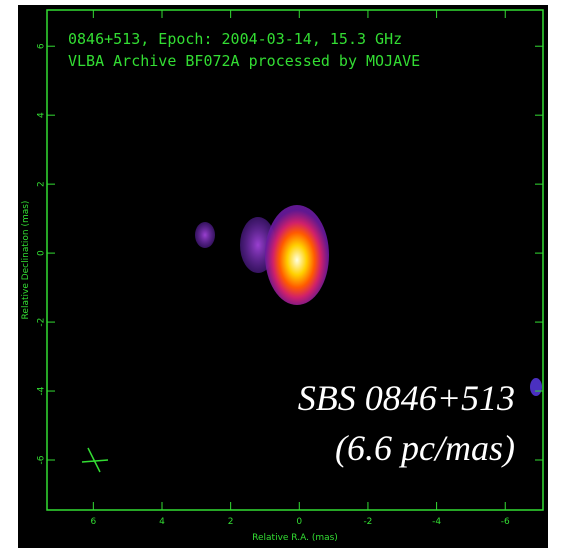 This screenshot has width=568, height=558. What do you see at coordinates (93, 522) in the screenshot?
I see `x-tick-label: 6` at bounding box center [93, 522].